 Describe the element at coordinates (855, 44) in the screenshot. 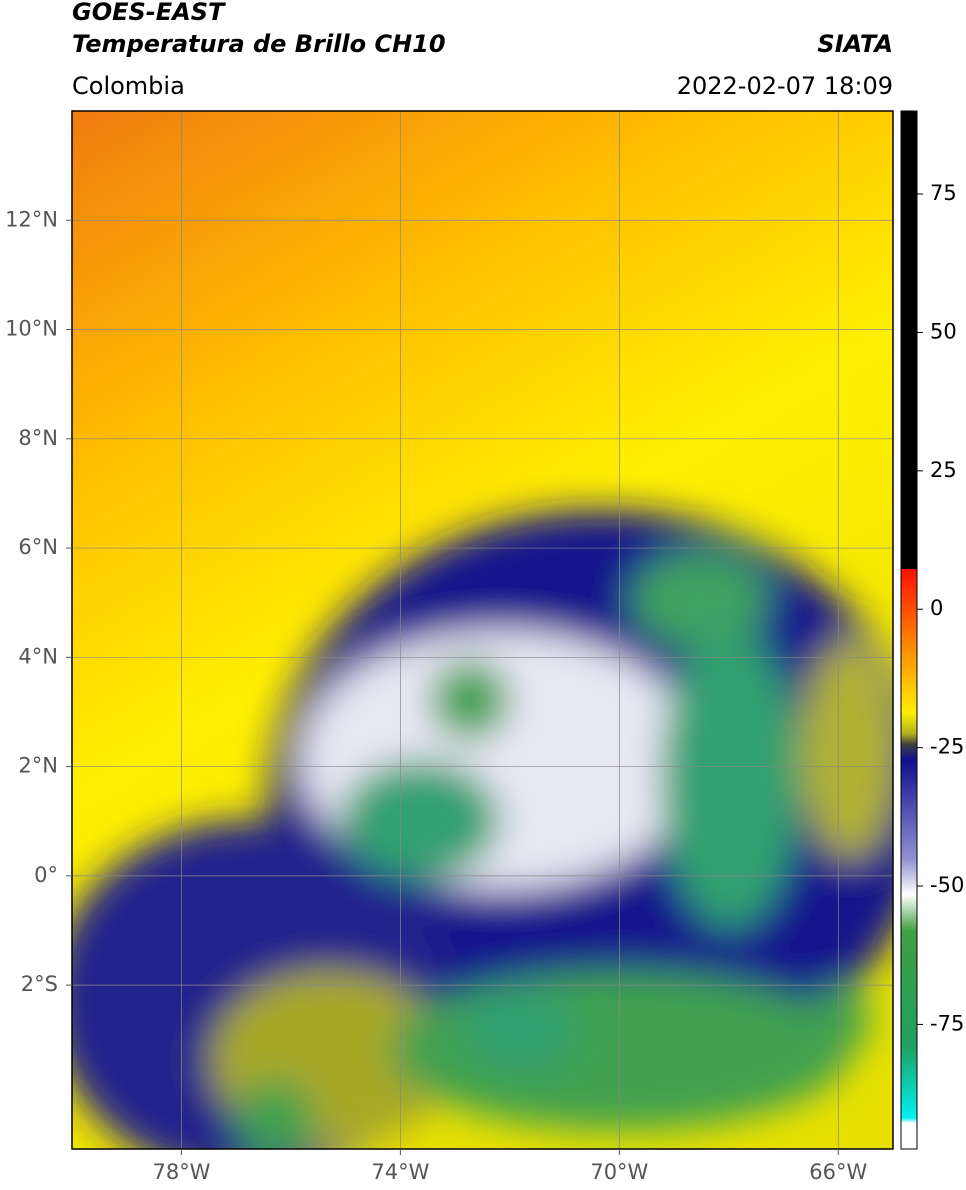

I see `source: SIATA` at that location.